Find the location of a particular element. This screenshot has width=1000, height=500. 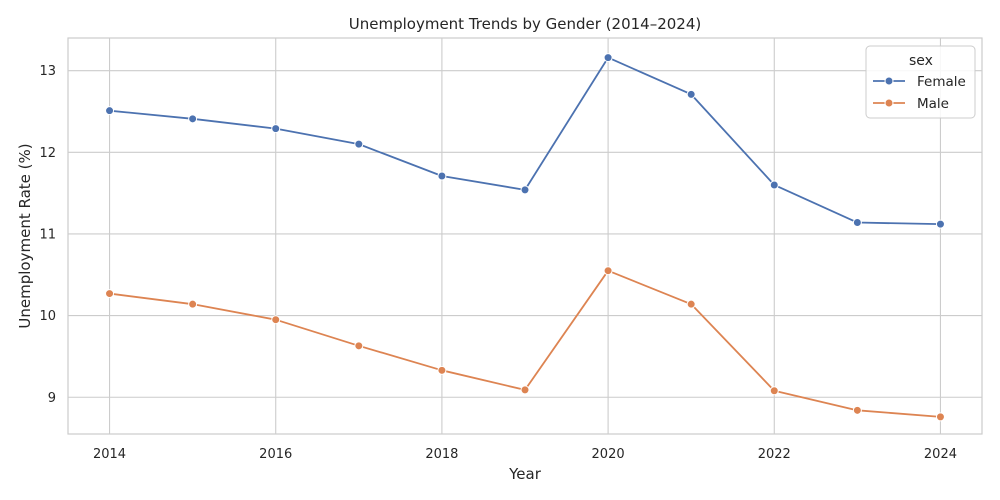

legend: sex Female Male is located at coordinates (920, 82).